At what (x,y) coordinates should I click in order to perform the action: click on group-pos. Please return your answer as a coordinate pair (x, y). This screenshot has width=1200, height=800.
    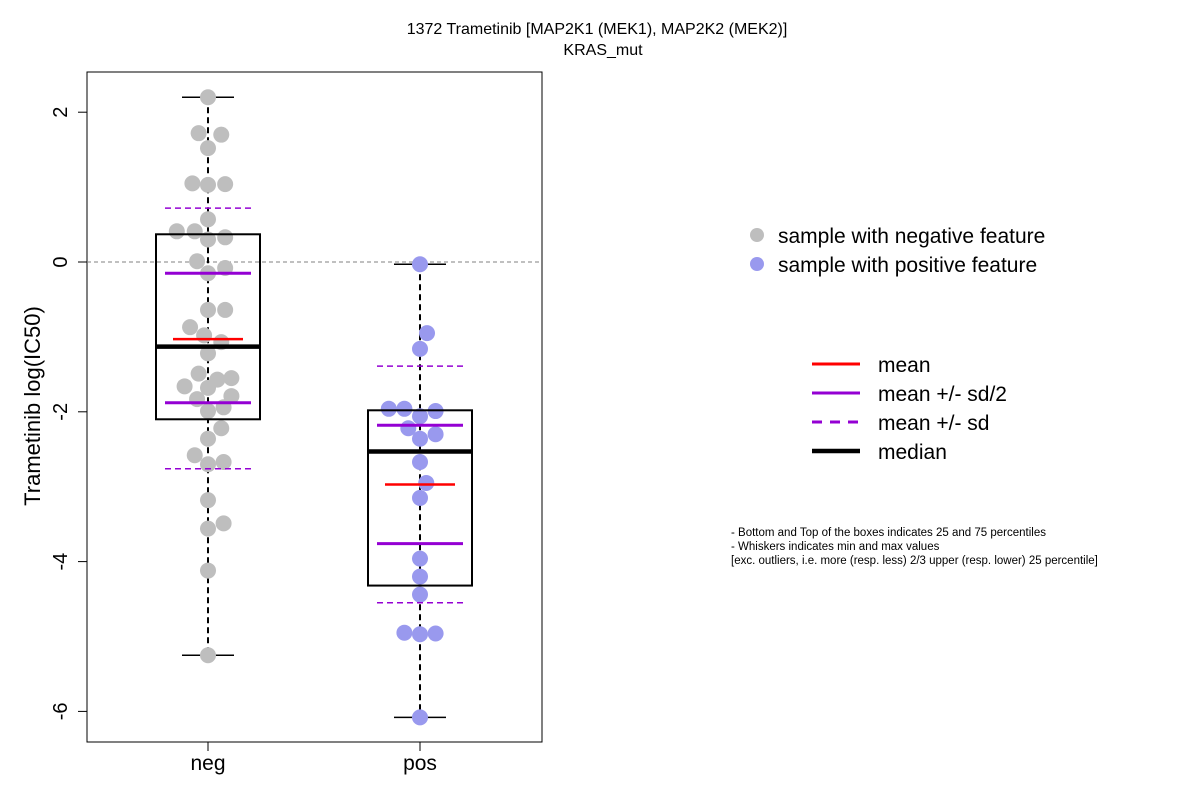
    Looking at the image, I should click on (420, 491).